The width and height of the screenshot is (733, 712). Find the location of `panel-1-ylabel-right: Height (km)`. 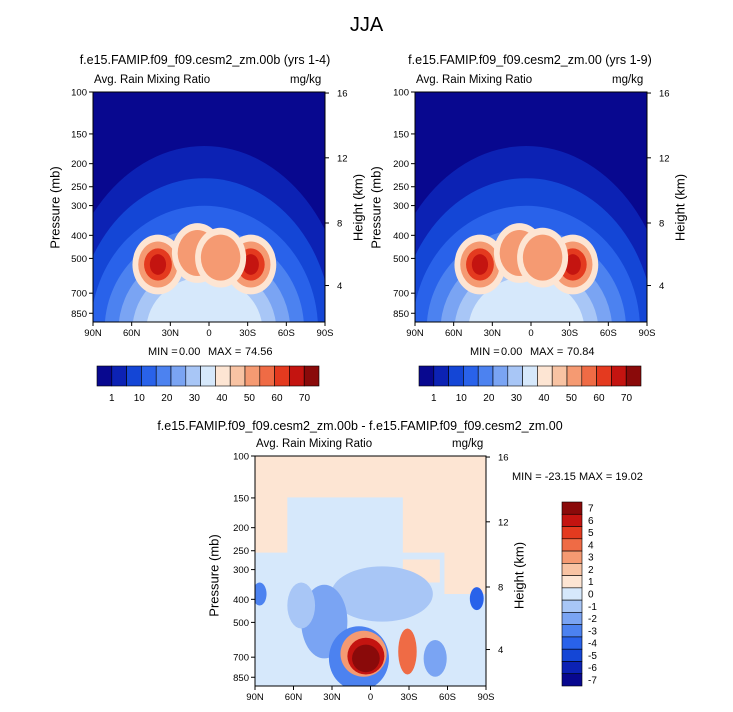

panel-1-ylabel-right: Height (km) is located at coordinates (358, 207).